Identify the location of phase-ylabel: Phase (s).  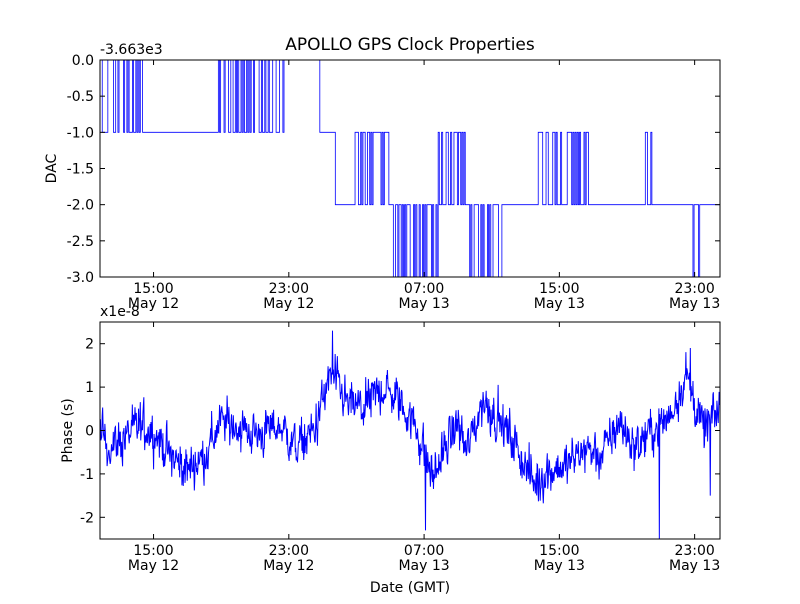
(68, 430).